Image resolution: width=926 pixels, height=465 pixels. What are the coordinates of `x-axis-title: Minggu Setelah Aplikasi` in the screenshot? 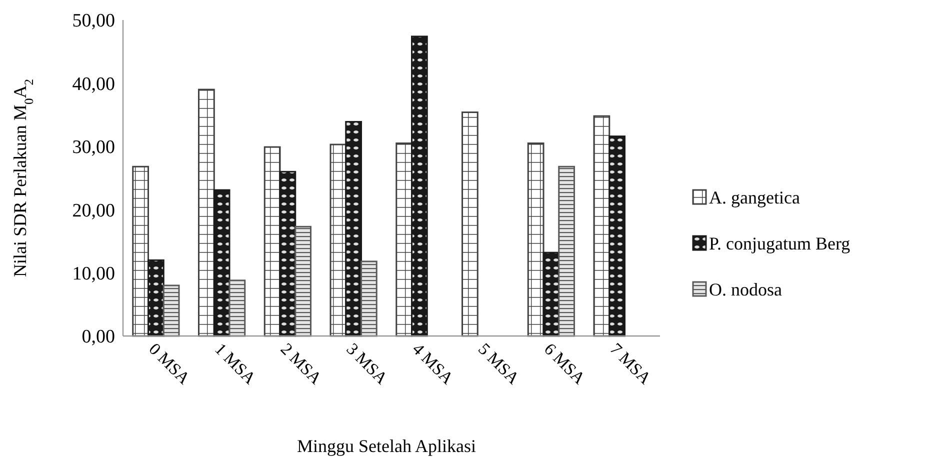 It's located at (386, 446).